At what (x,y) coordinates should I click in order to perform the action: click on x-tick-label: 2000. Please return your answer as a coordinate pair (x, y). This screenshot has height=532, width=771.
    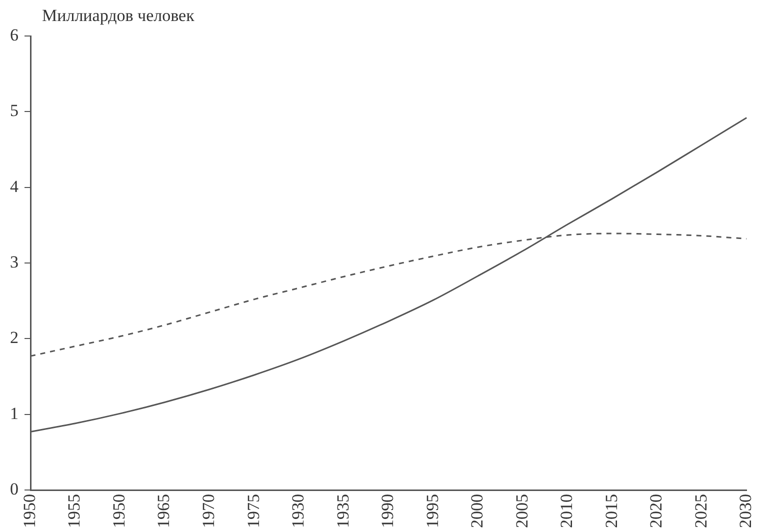
    Looking at the image, I should click on (477, 511).